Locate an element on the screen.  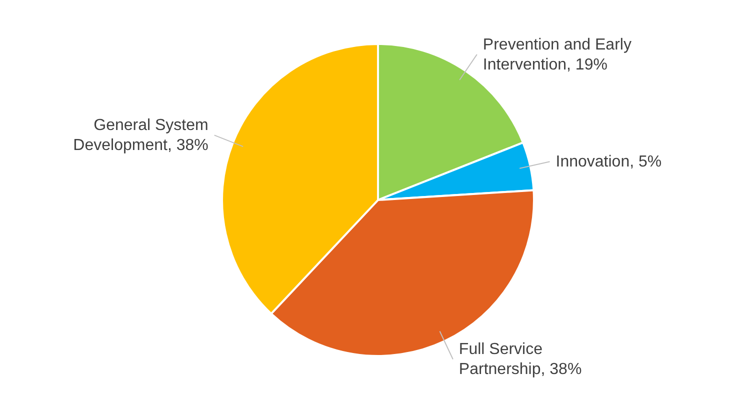
slice-label: Prevention and Early Intervention, 19% is located at coordinates (557, 55).